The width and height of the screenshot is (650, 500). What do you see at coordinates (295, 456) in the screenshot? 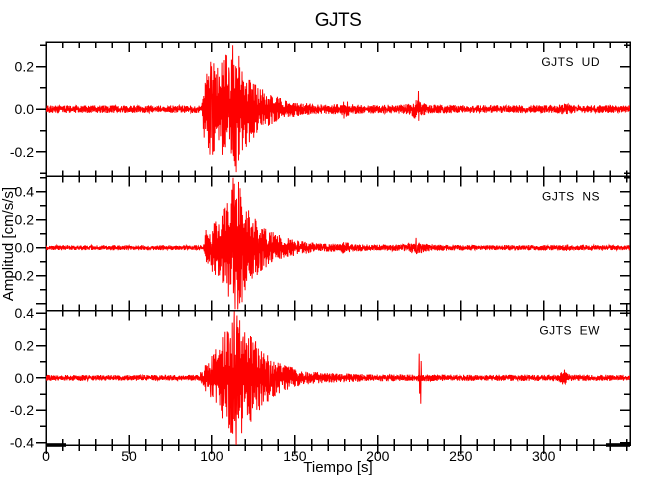
I see `x-tick-label: 150` at bounding box center [295, 456].